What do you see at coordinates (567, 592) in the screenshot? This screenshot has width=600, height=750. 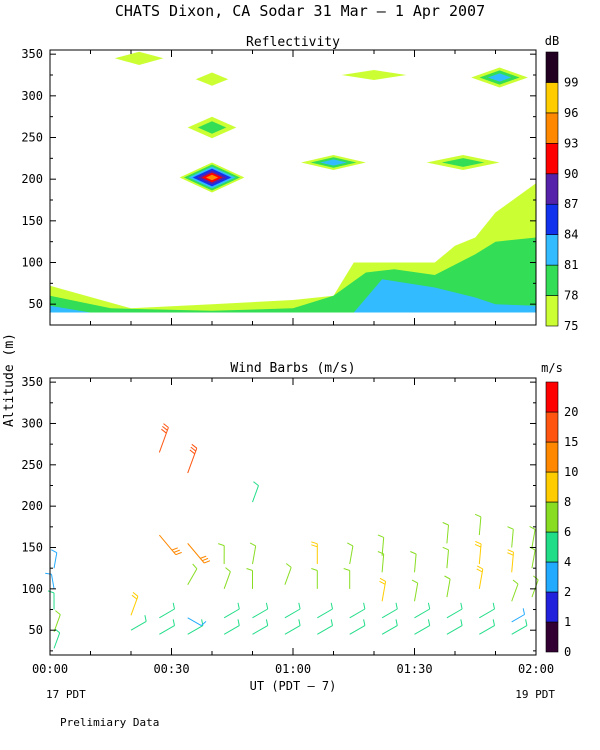 I see `wind-colorbar-label-2: 2` at bounding box center [567, 592].